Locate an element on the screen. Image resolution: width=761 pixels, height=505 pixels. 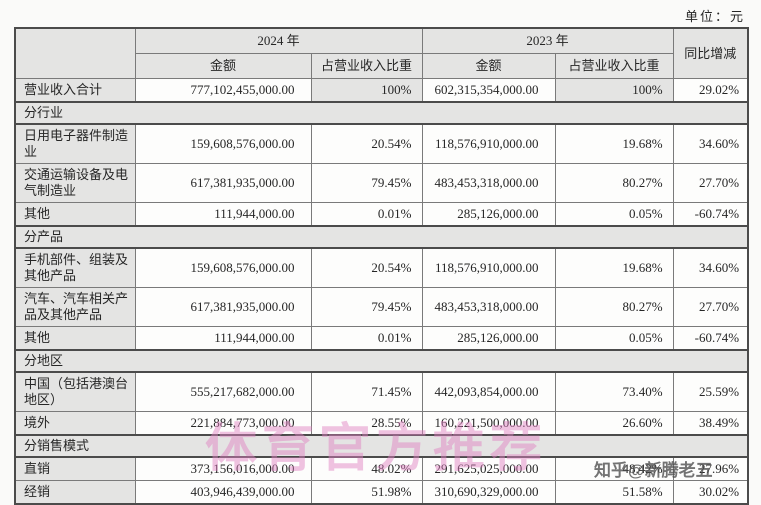
share-2023-cell: 73.40% is located at coordinates (614, 391).